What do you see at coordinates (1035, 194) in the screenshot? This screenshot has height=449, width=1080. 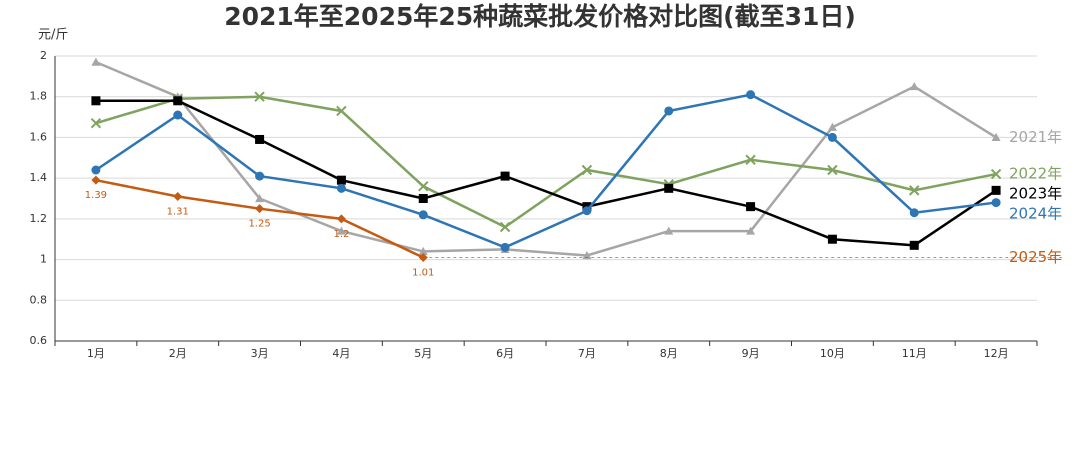 I see `series-label: 2023年` at bounding box center [1035, 194].